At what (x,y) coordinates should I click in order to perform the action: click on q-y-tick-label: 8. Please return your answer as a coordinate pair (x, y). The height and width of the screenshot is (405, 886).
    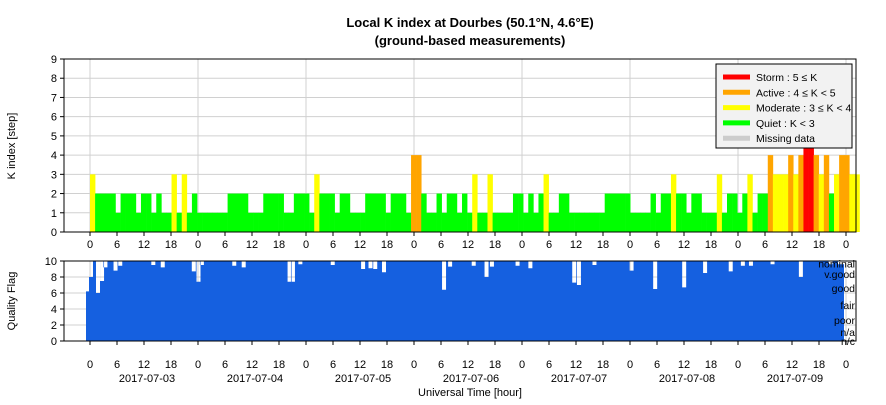
    Looking at the image, I should click on (54, 278).